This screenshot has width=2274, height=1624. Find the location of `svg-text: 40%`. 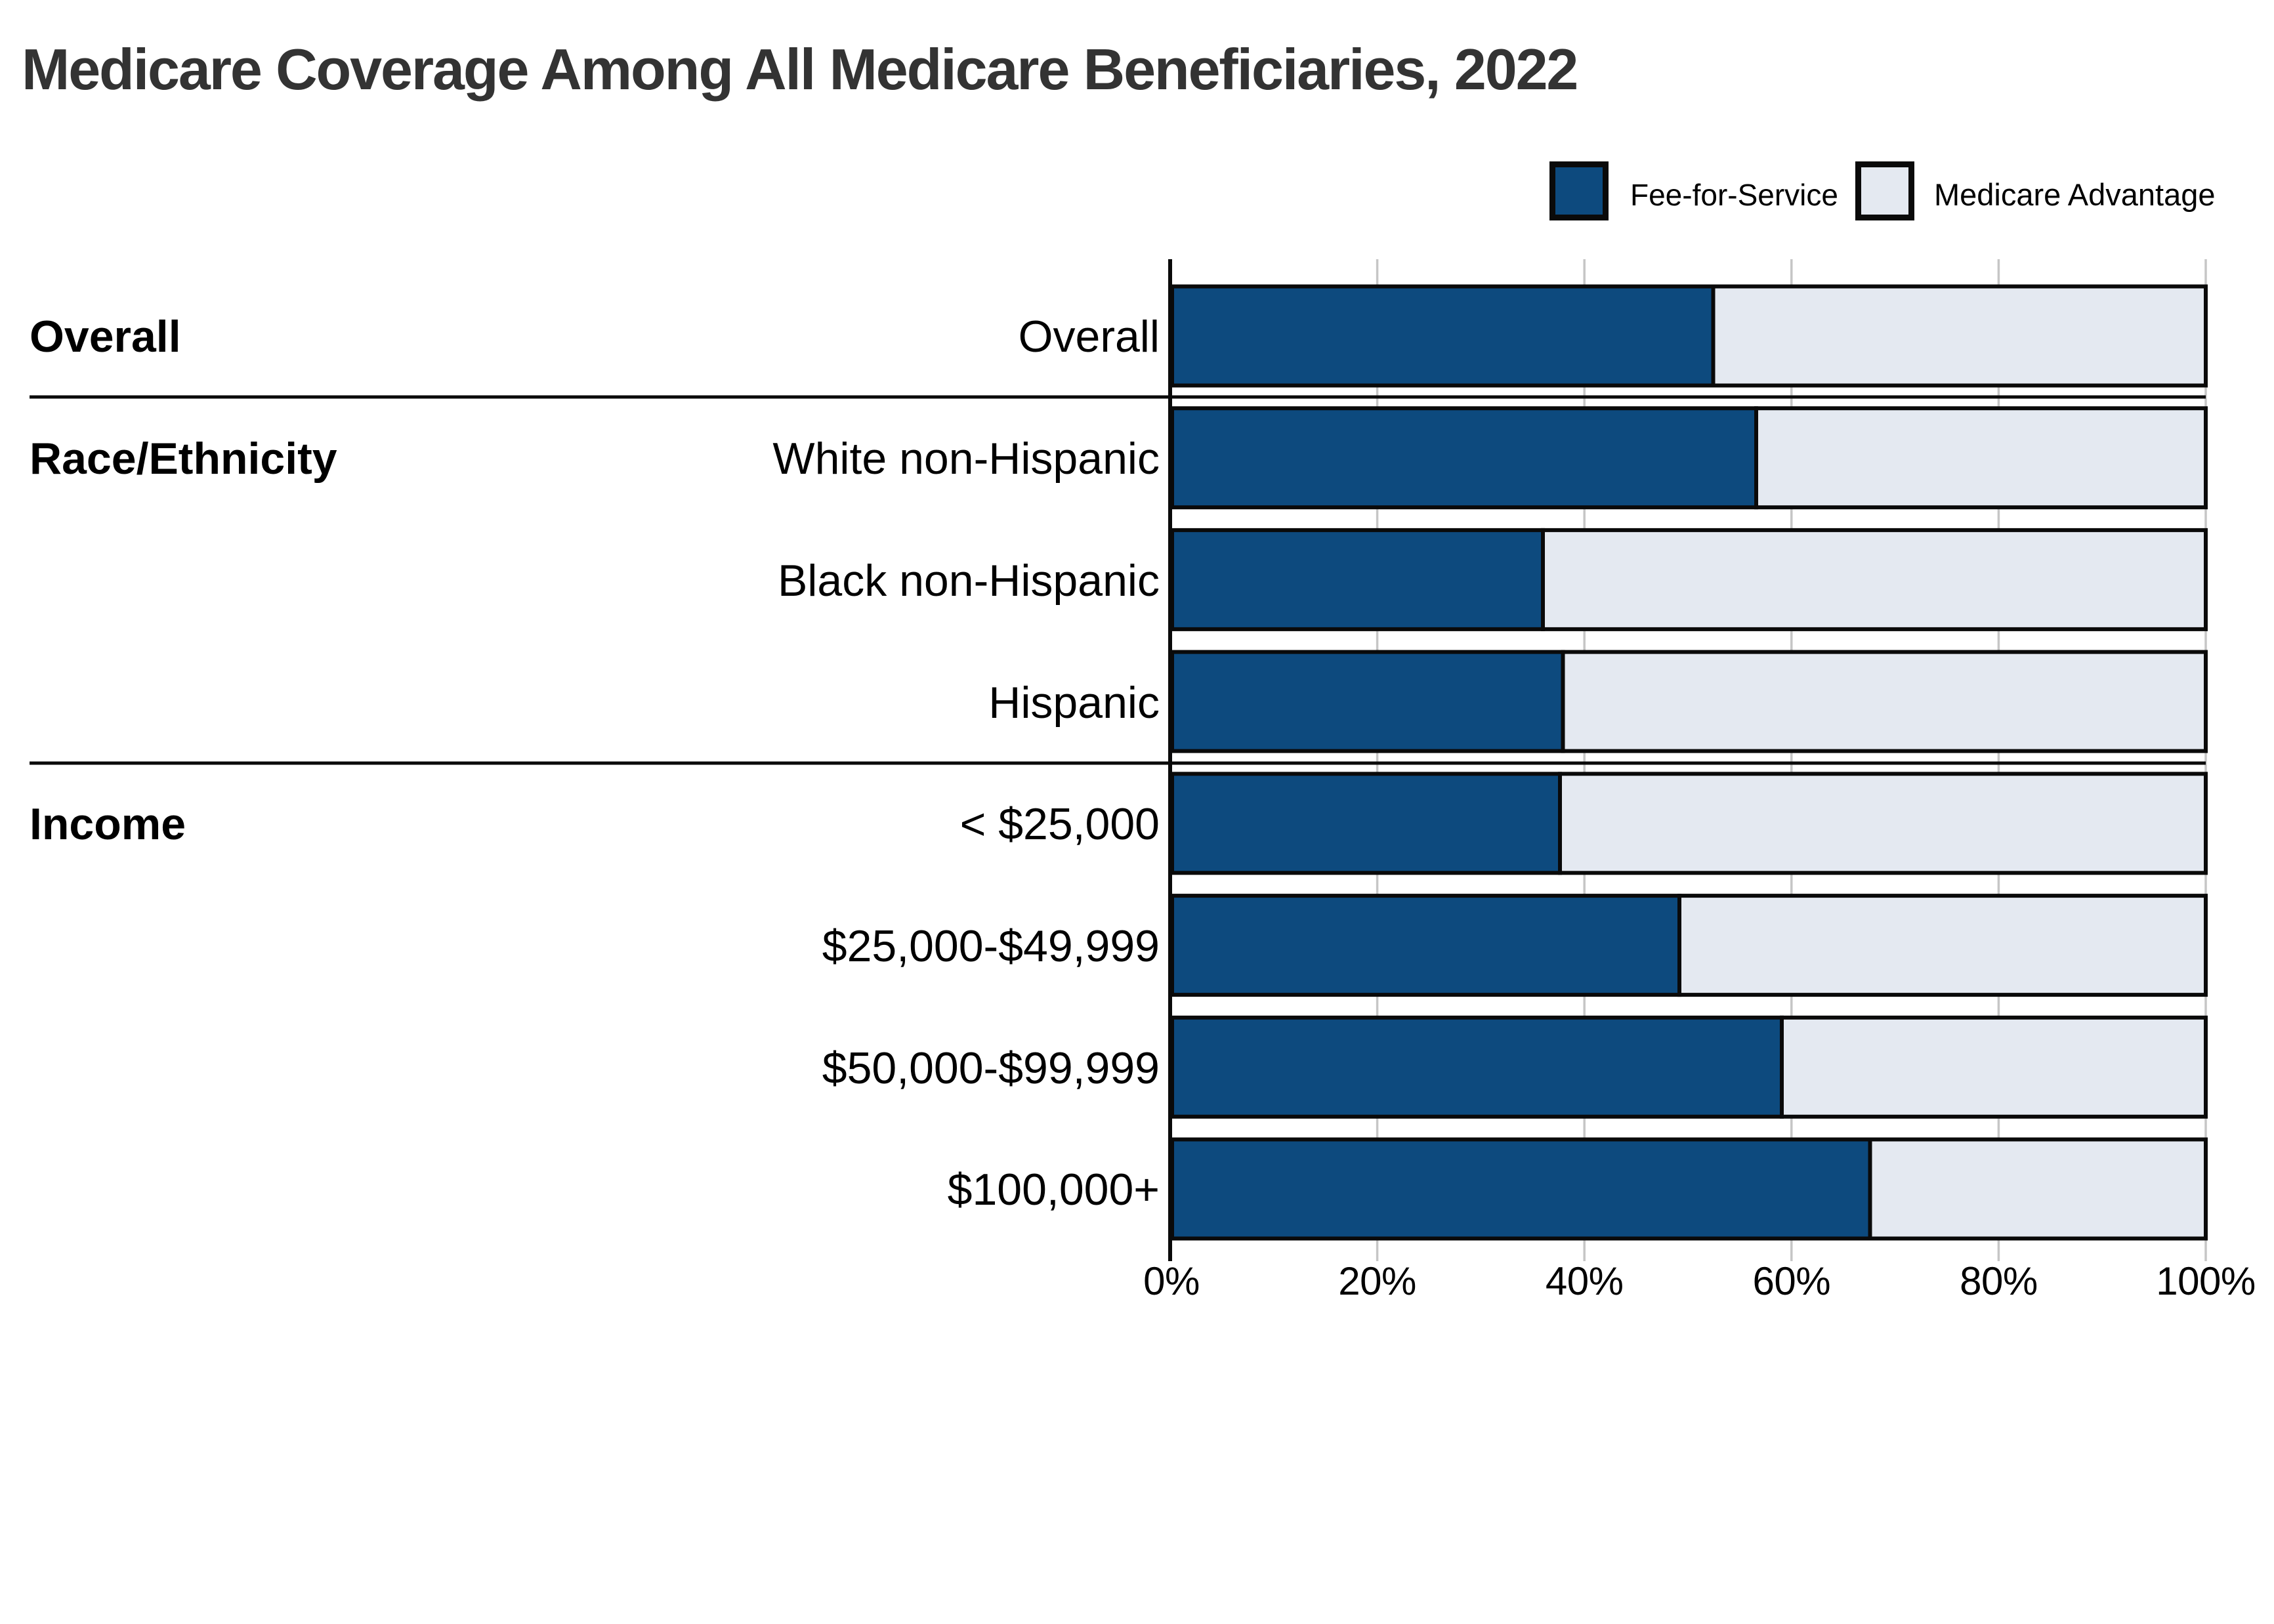

svg-text: 40% is located at coordinates (1585, 1281).